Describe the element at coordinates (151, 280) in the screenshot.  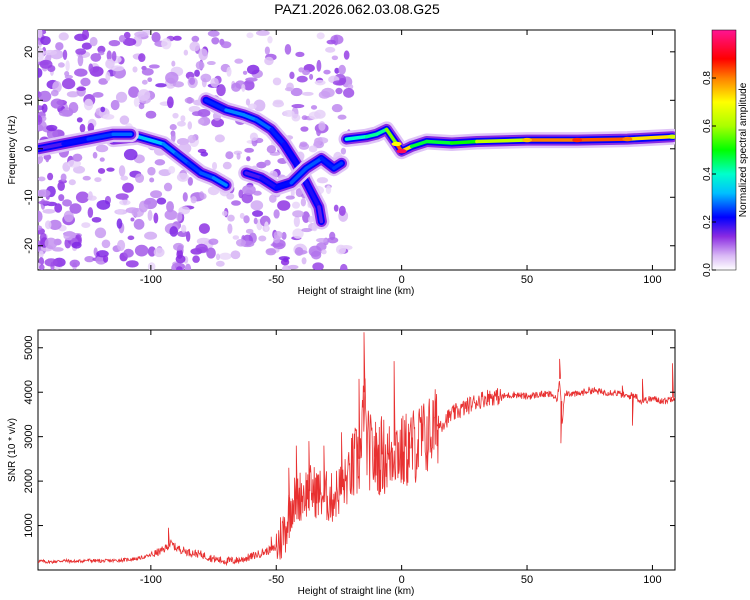
I see `spec-x-tick-label: -100` at that location.